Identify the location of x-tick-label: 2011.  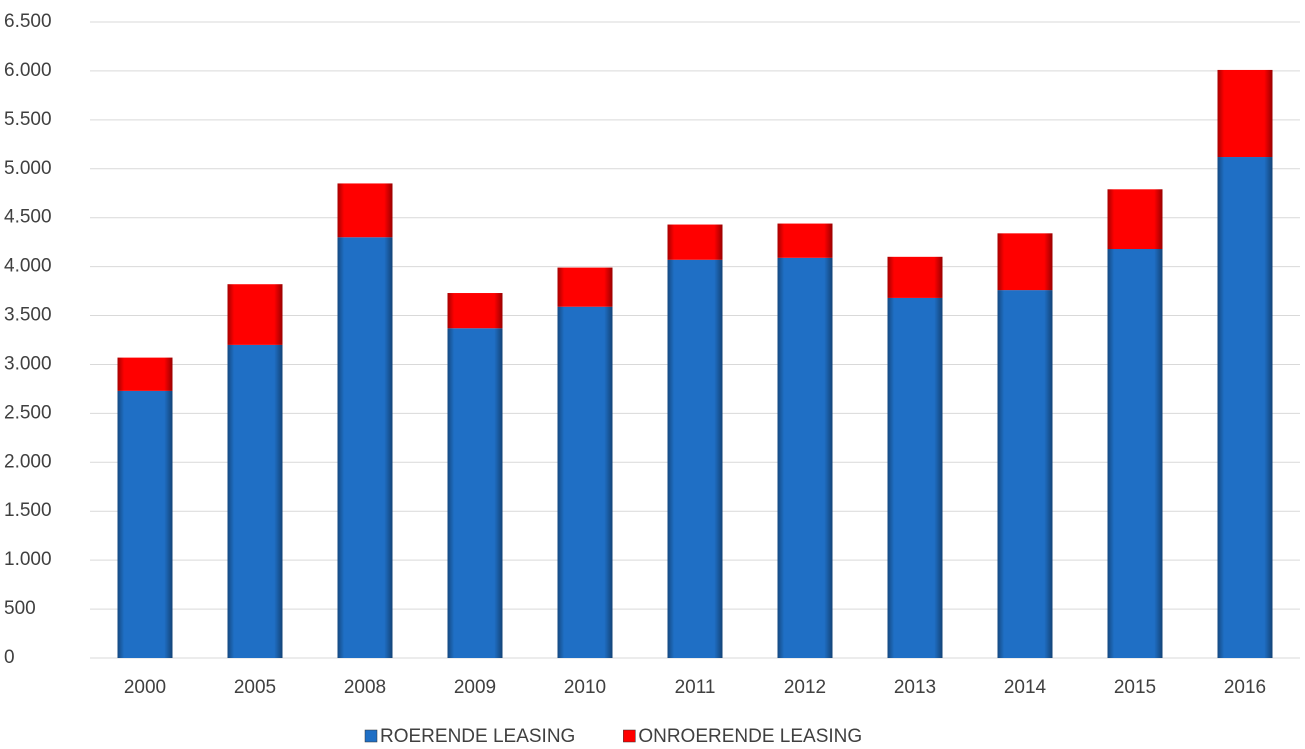
(695, 687).